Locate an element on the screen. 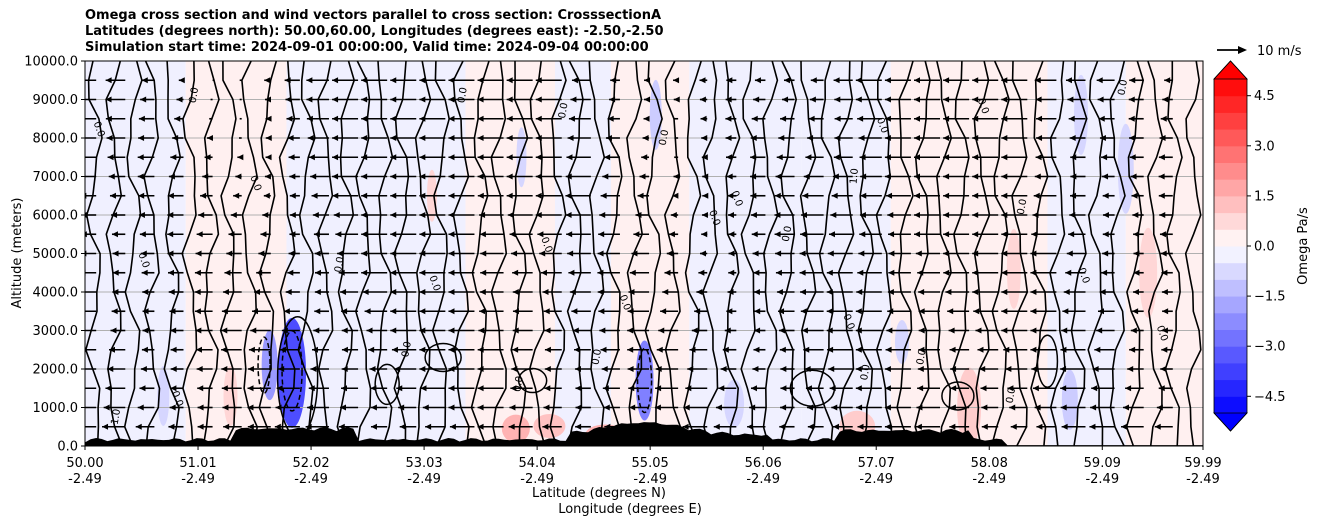 This screenshot has width=1320, height=526. x-tick-label-lat-7: 57.07 is located at coordinates (876, 463).